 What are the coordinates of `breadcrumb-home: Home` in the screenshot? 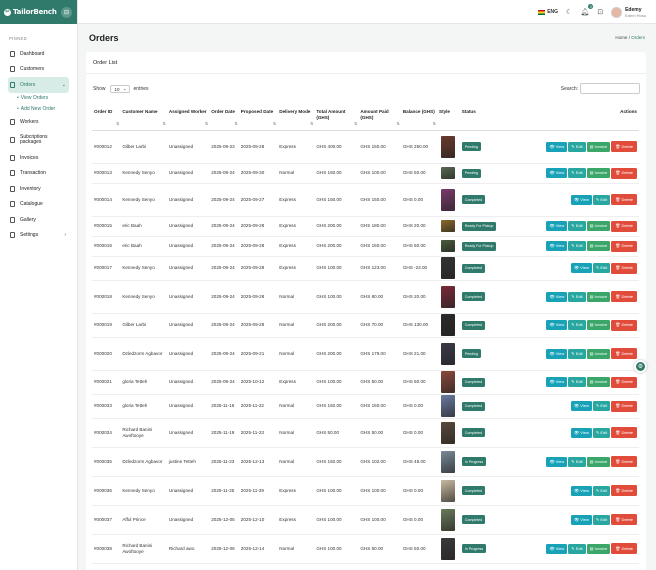 It's located at (621, 37).